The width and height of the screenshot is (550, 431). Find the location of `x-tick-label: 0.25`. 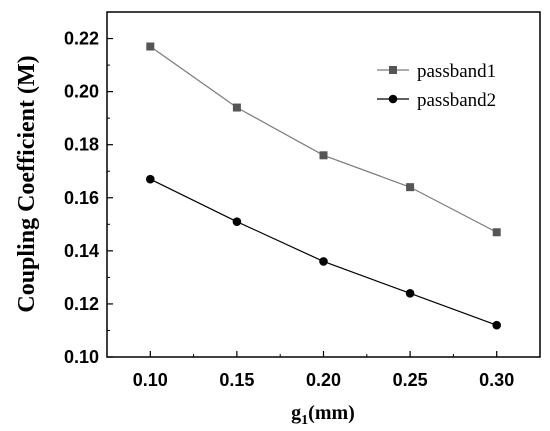

x-tick-label: 0.25 is located at coordinates (410, 380).